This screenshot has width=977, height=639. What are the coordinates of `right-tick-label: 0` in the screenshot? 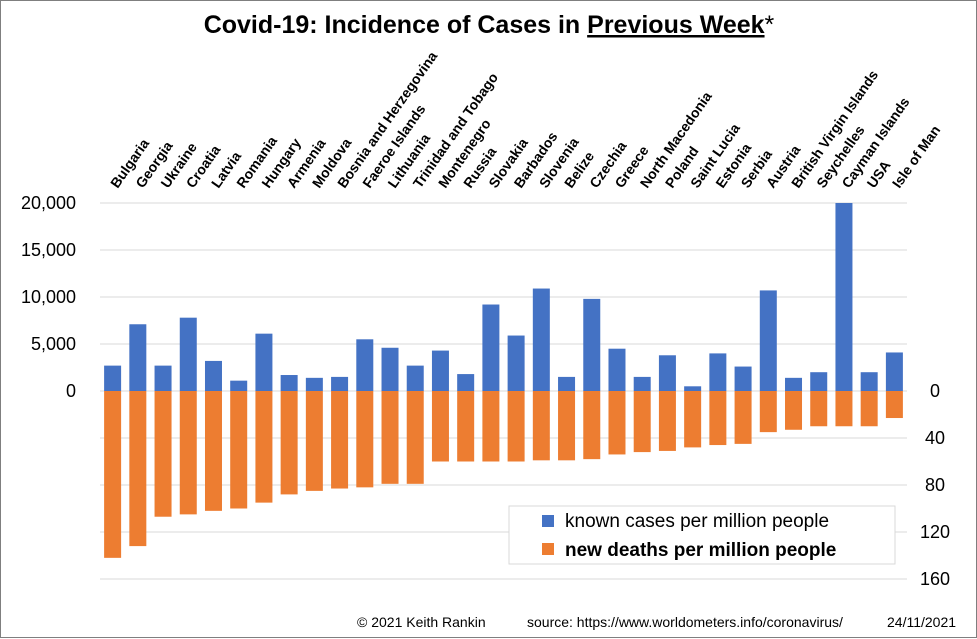 It's located at (935, 391).